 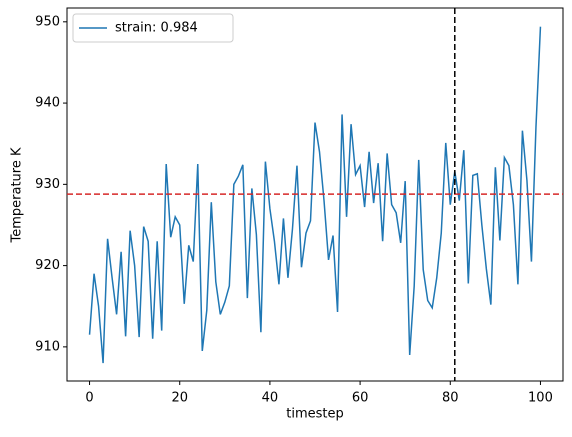 I want to click on x-tick-label: 80, so click(x=450, y=398).